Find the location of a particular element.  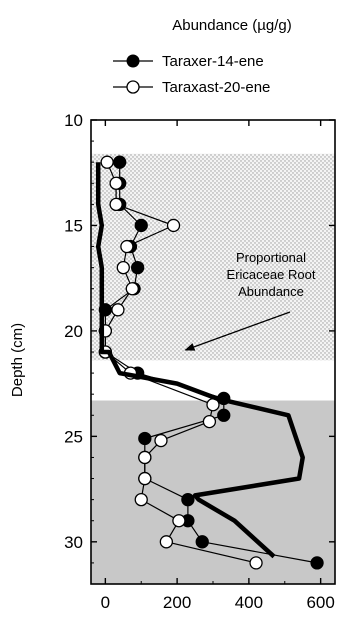

y-tick-label: 15 is located at coordinates (73, 225).